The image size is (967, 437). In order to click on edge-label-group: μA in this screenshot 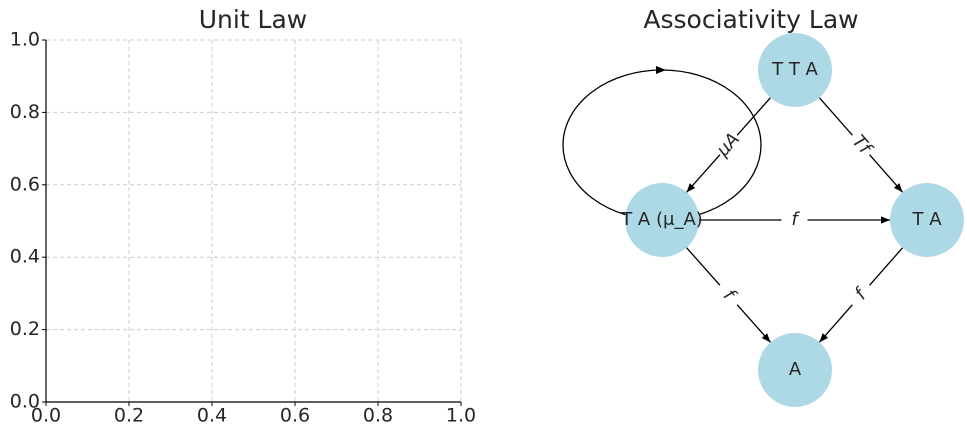, I will do `click(728, 145)`.